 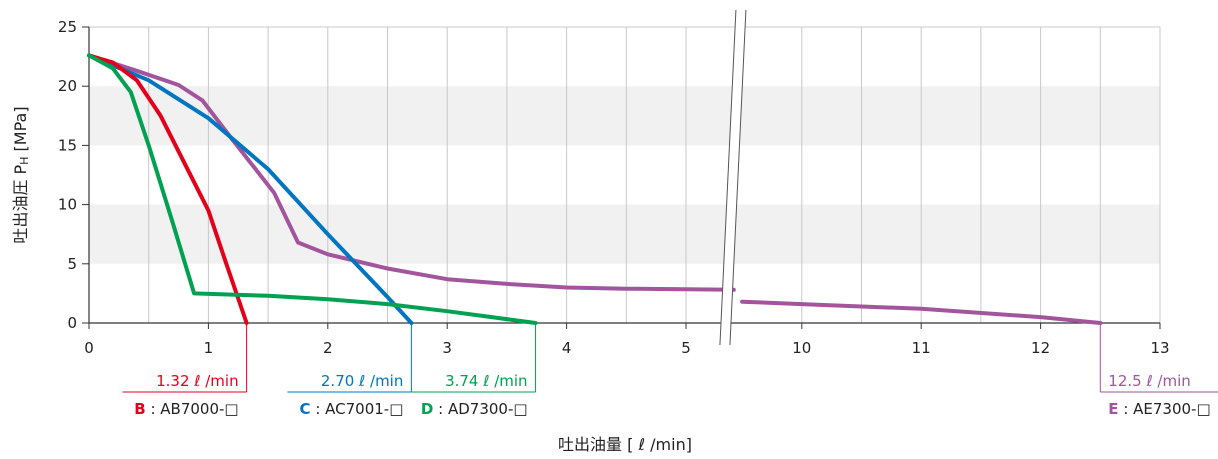 I want to click on flow-label-D: 3.74 ℓ /min, so click(x=486, y=381).